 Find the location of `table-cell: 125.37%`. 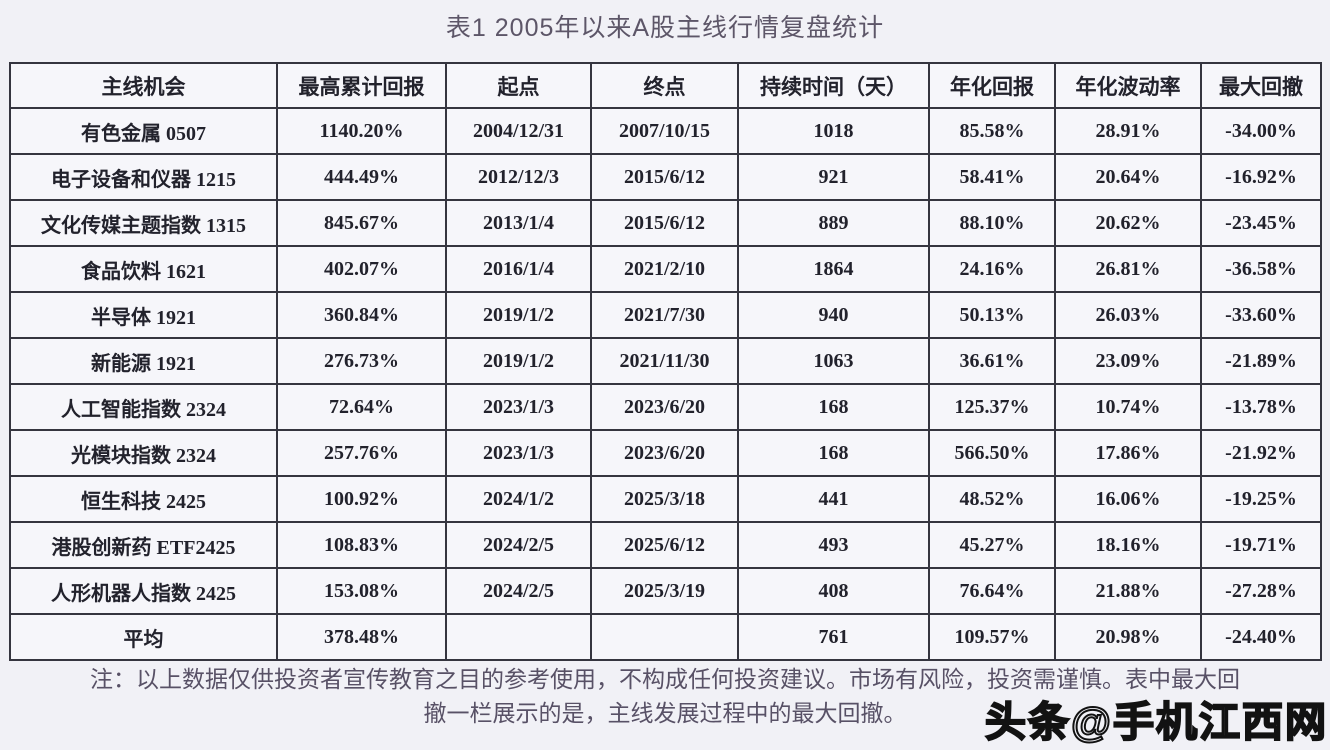

table-cell: 125.37% is located at coordinates (992, 407).